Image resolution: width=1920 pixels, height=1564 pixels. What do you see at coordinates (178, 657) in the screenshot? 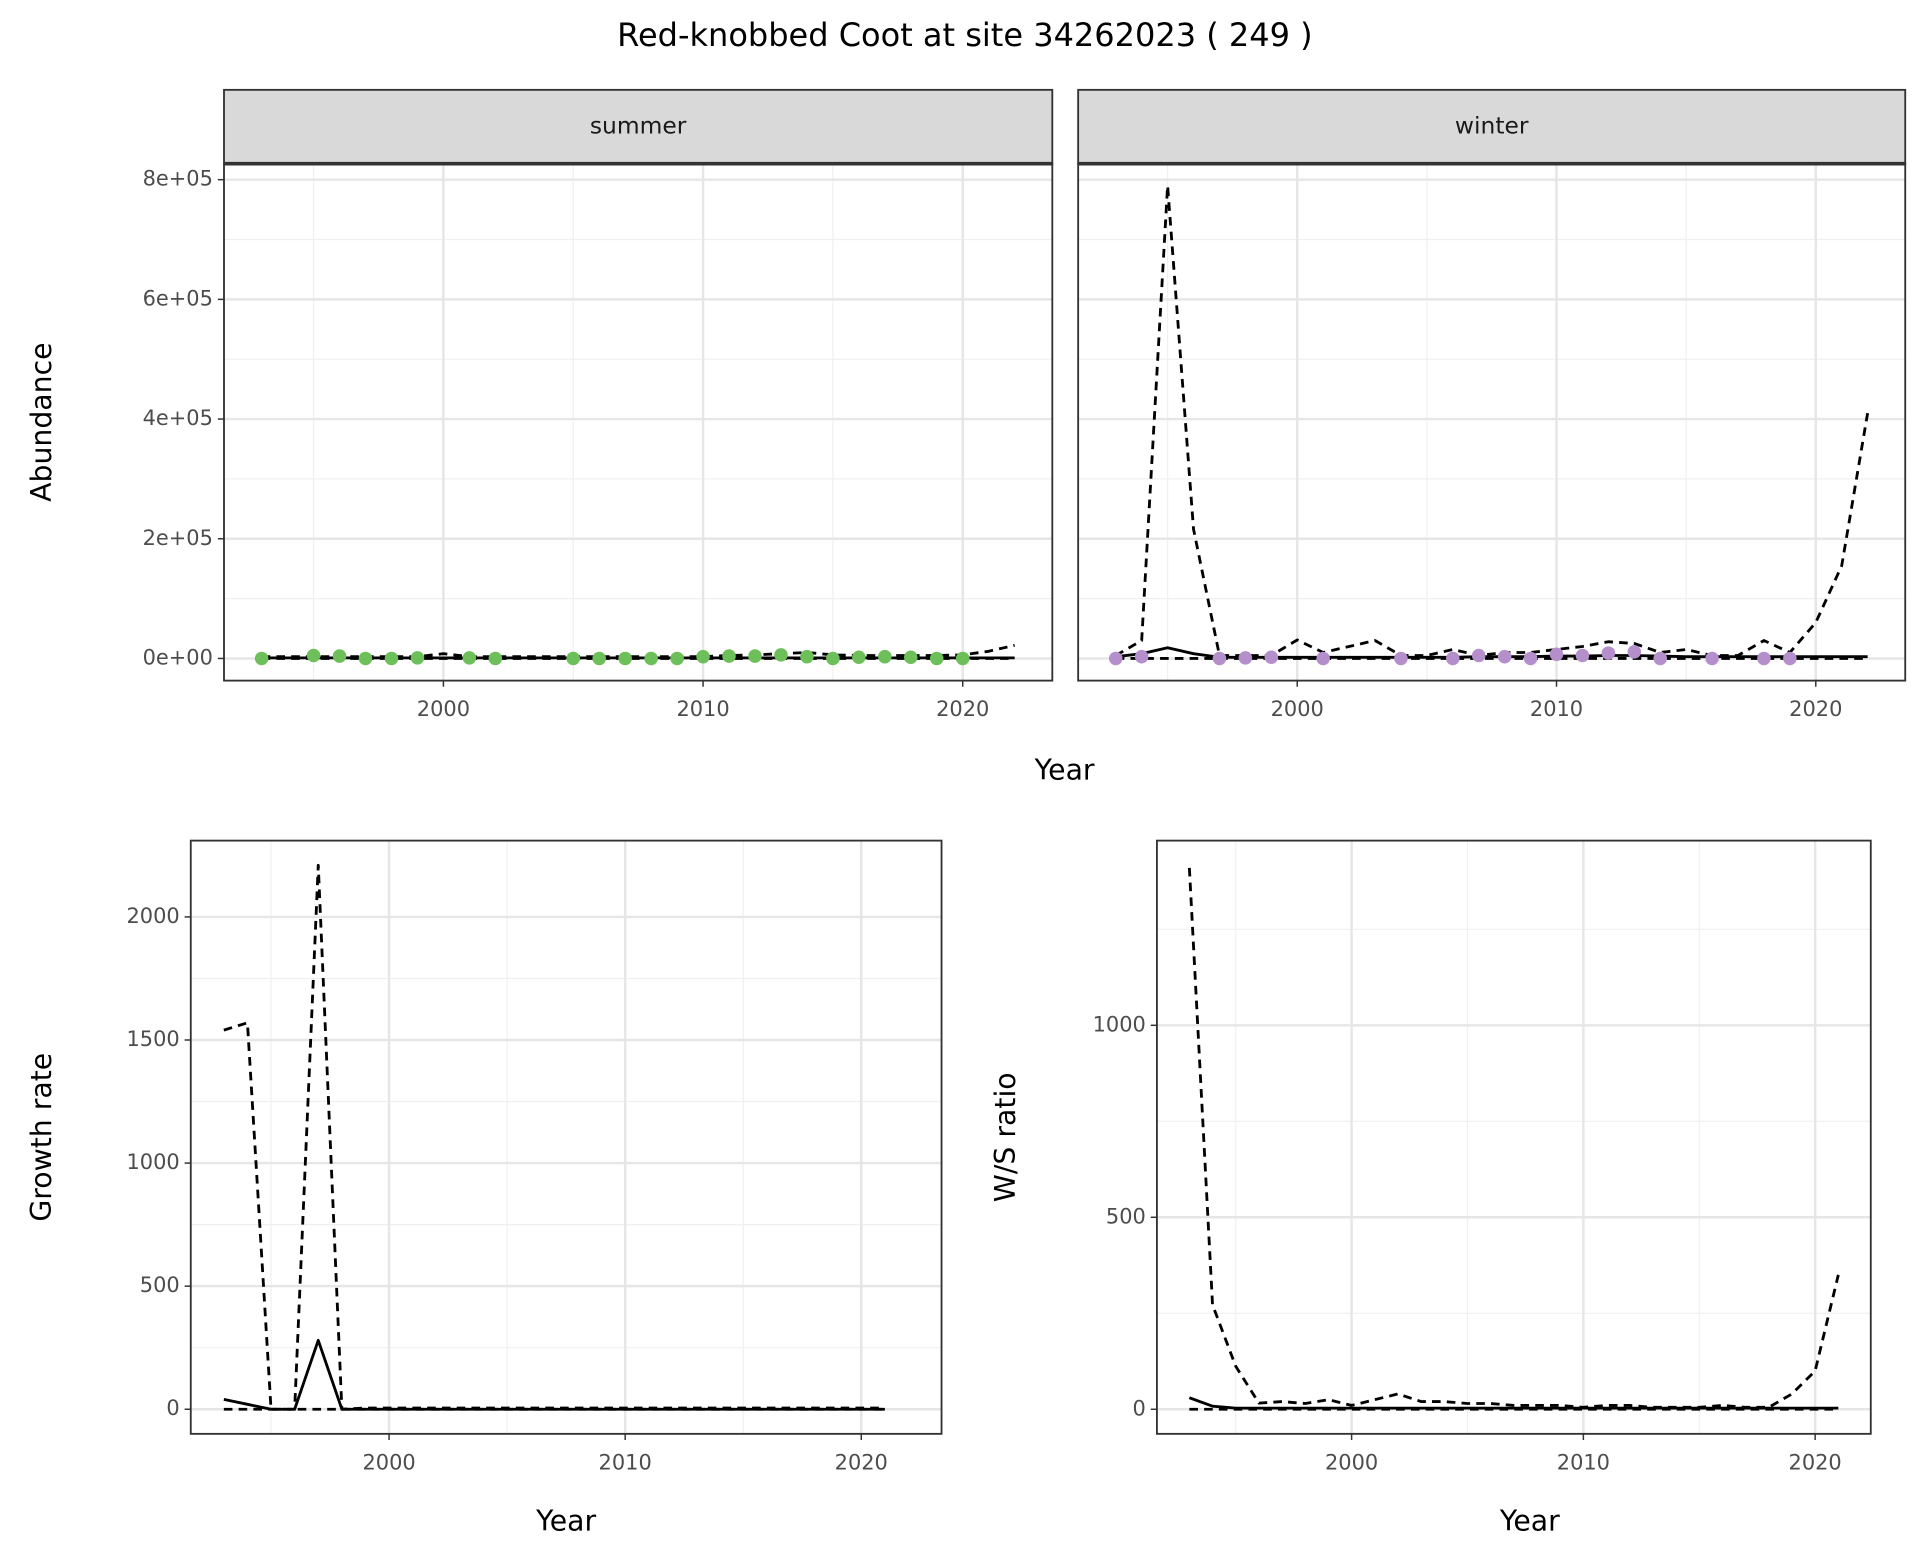
I see `y-tick-label: 0e+00` at bounding box center [178, 657].